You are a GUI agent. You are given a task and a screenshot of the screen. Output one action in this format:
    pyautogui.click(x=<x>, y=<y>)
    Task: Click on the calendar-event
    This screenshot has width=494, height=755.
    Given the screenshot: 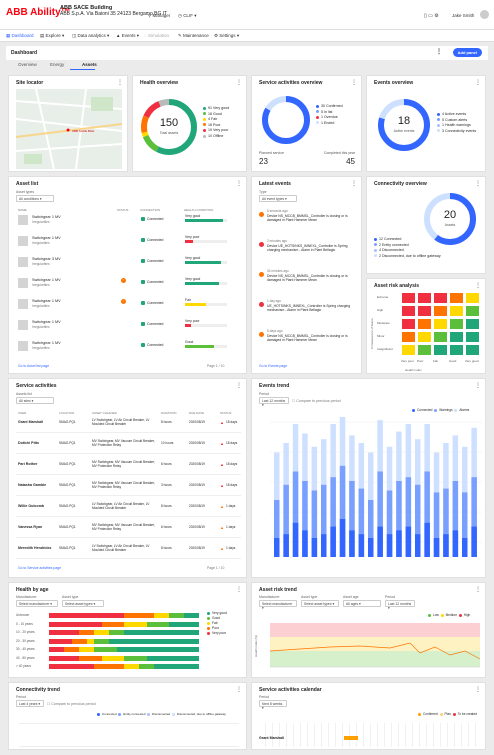 What is the action you would take?
    pyautogui.click(x=351, y=738)
    